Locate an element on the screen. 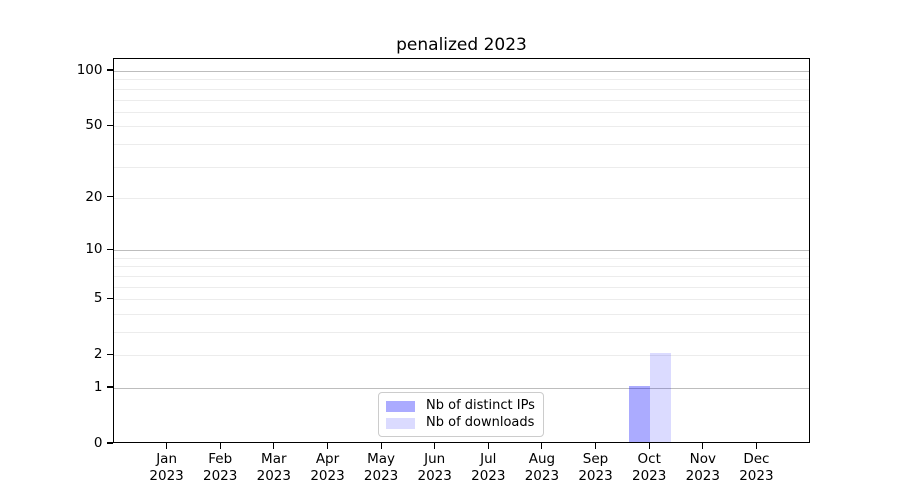 The width and height of the screenshot is (900, 500). x-axis-label: Jan 2023 is located at coordinates (166, 467).